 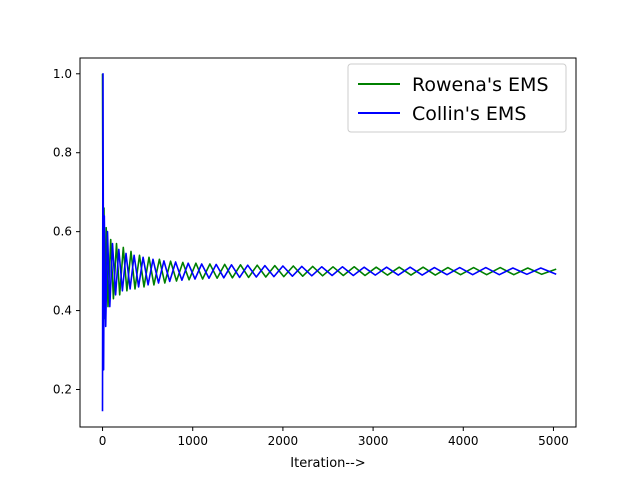 What do you see at coordinates (103, 441) in the screenshot?
I see `x-tick-label: 0` at bounding box center [103, 441].